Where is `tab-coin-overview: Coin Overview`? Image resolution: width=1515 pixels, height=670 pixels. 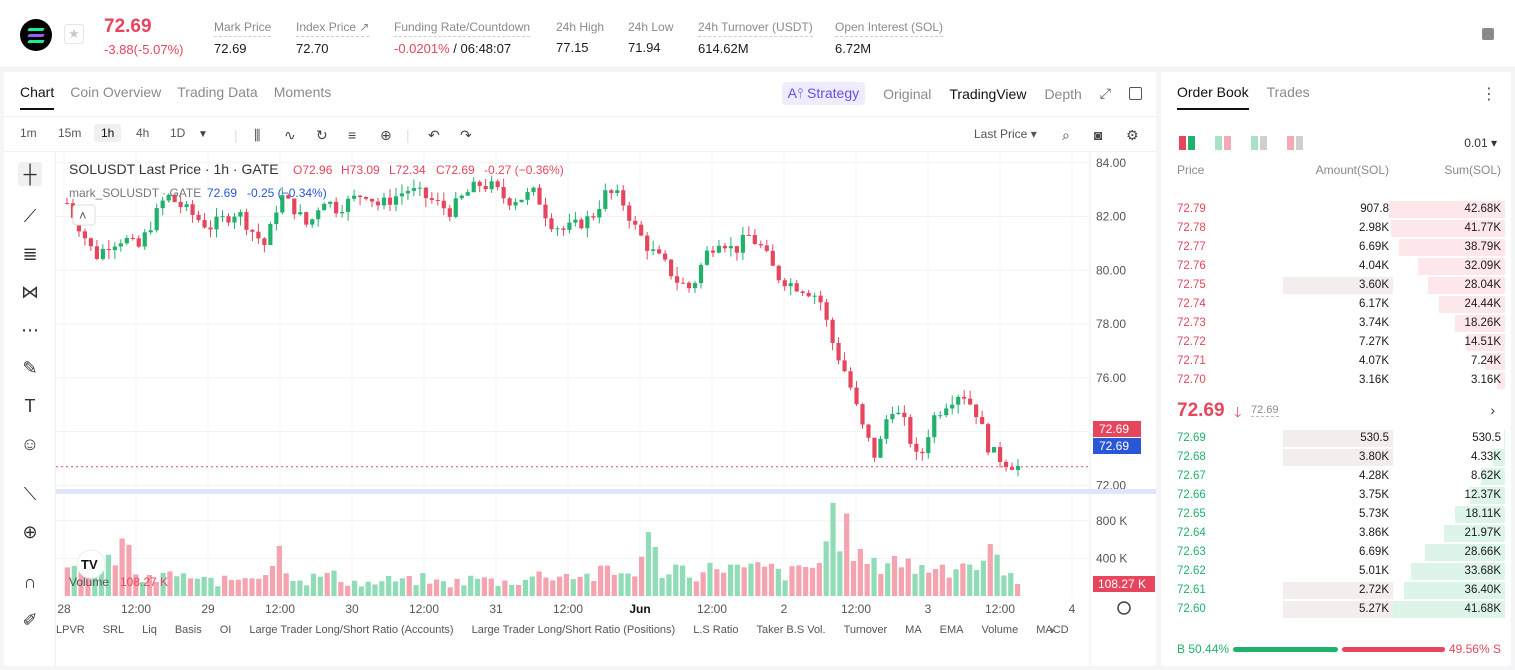 tab-coin-overview: Coin Overview is located at coordinates (116, 92).